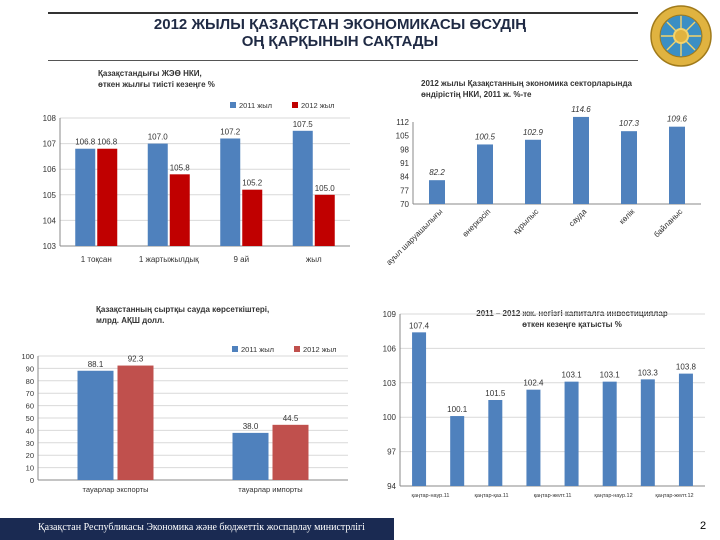  I want to click on x-tick-label: 9 ай, so click(241, 259).